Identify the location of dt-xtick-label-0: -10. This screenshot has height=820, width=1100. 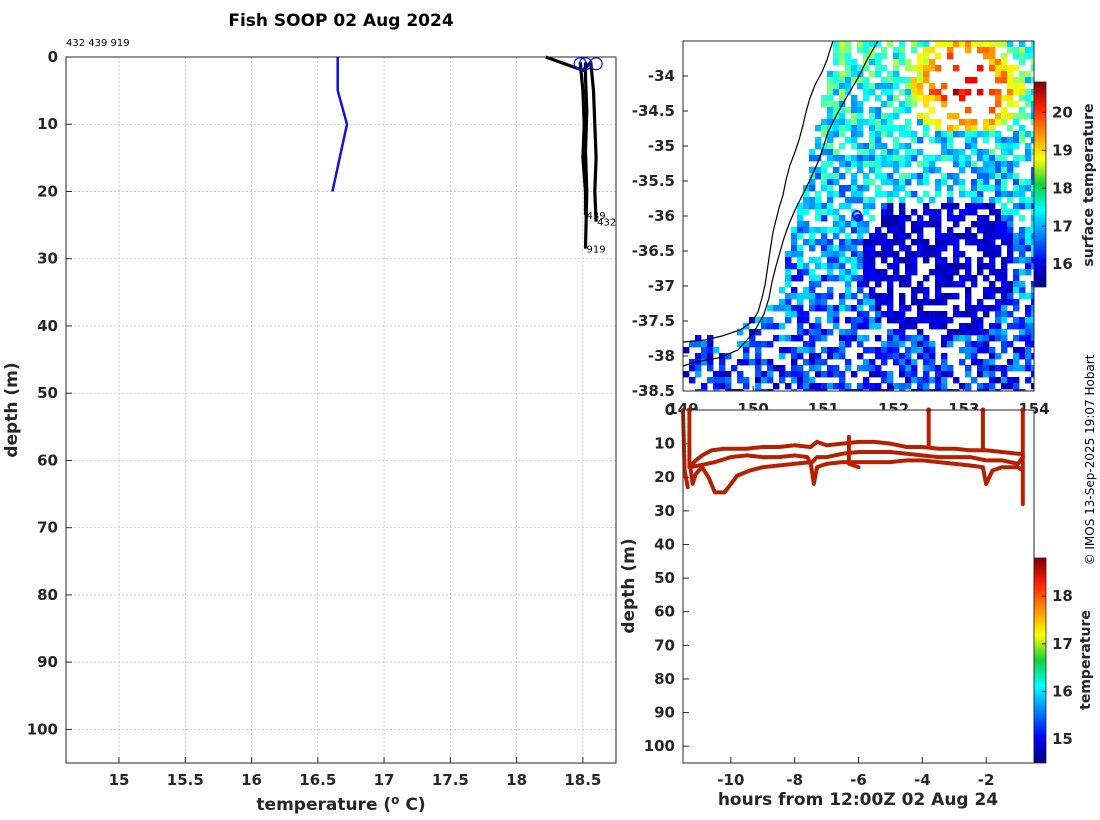
(730, 780).